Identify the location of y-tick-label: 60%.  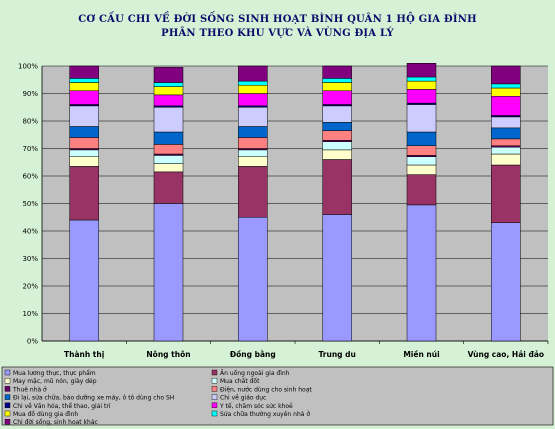
(30, 177).